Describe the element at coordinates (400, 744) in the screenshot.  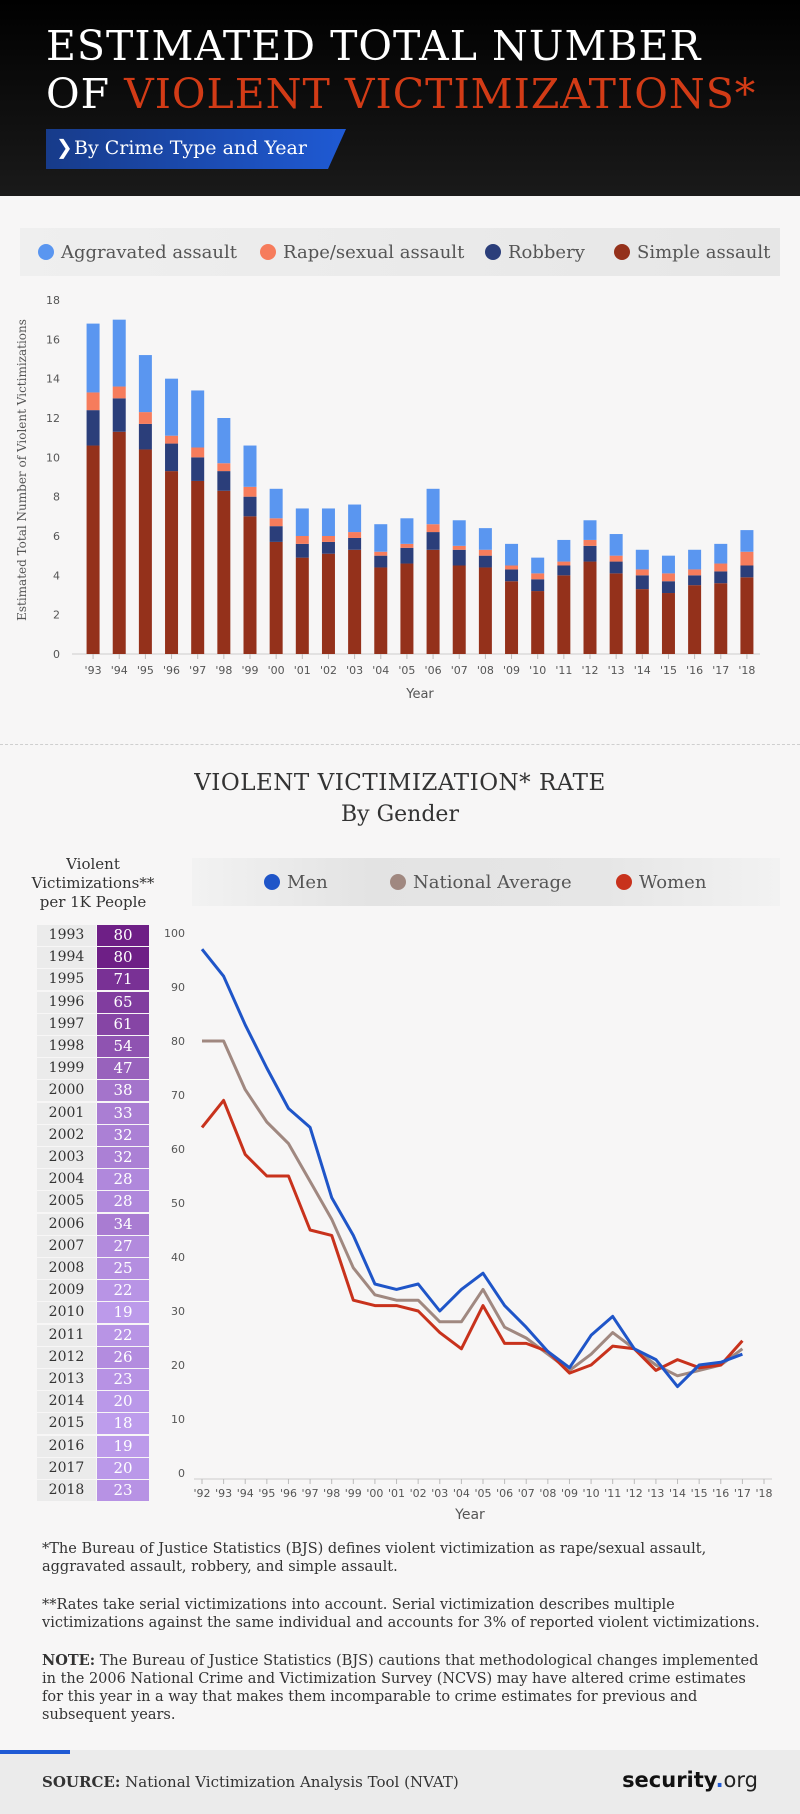
I see `section-divider` at that location.